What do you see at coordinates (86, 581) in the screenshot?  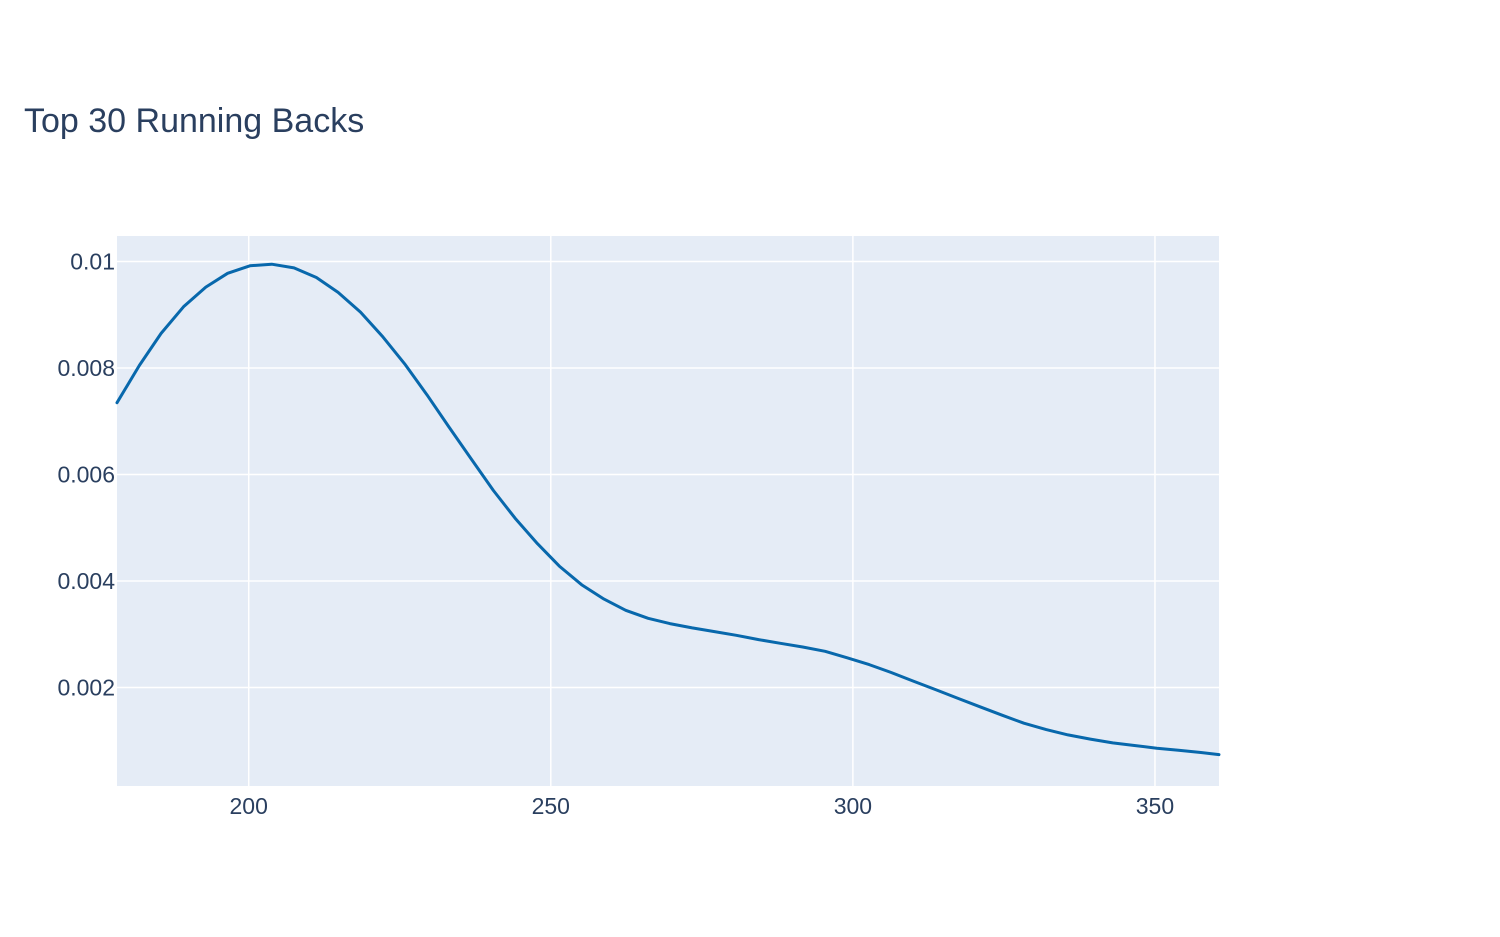 I see `y-tick-label: 0.004` at bounding box center [86, 581].